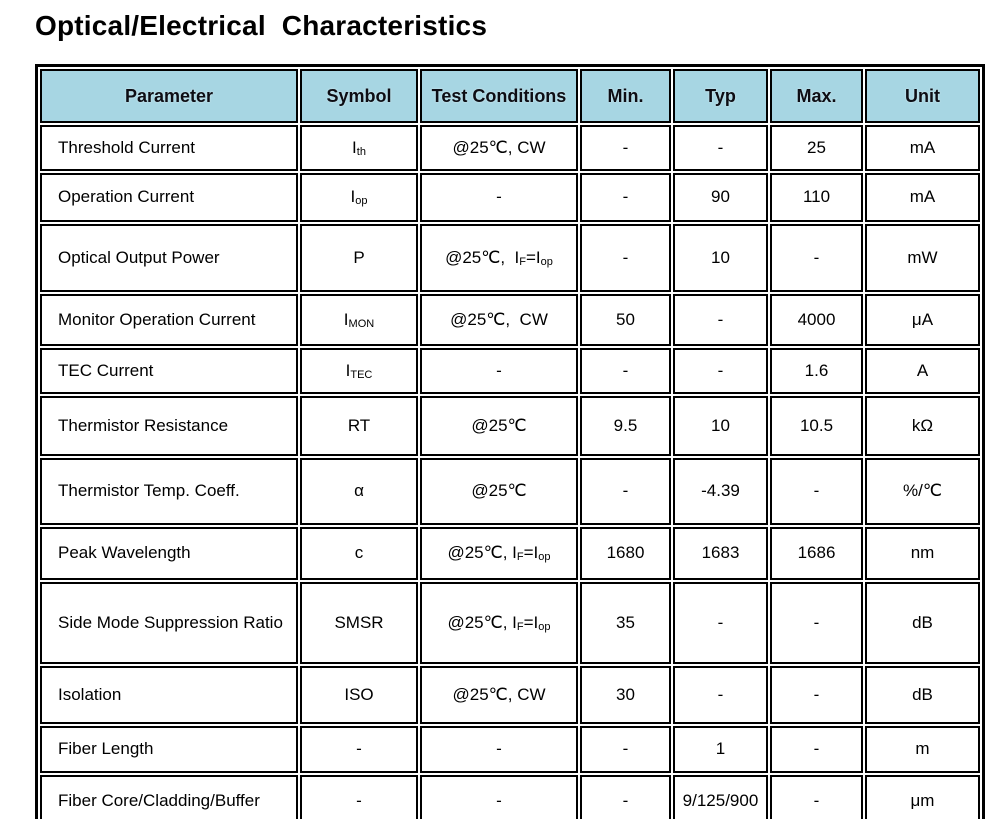 The height and width of the screenshot is (819, 1000). I want to click on parameter-cell: Monitor Operation Current, so click(169, 320).